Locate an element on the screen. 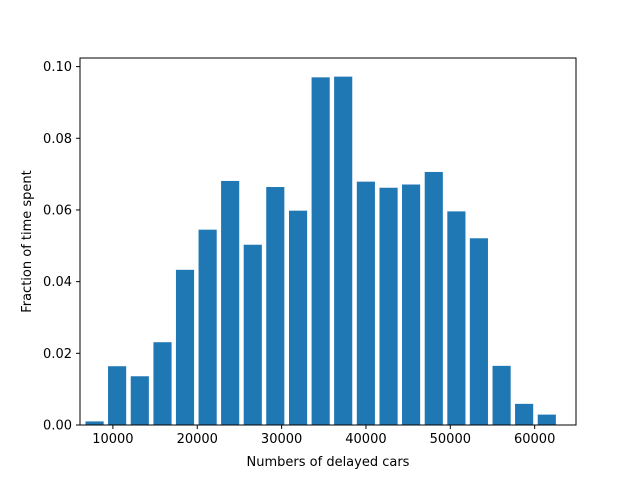  x-axis-ticks: 10000 20000 30000 40000 50000 60000 is located at coordinates (323, 436).